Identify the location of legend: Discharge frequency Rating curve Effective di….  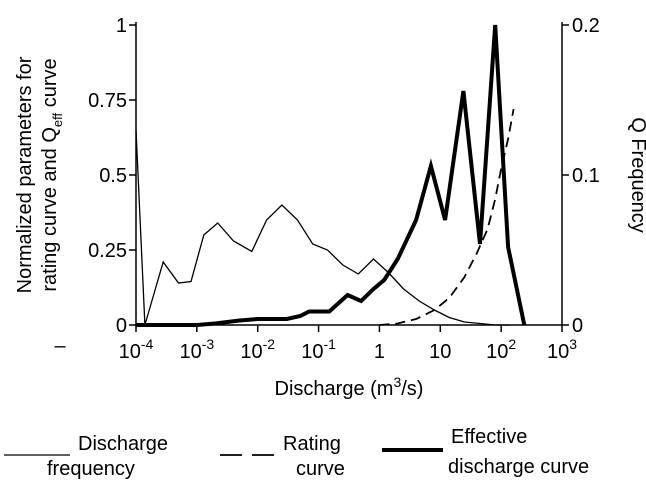
(296, 453).